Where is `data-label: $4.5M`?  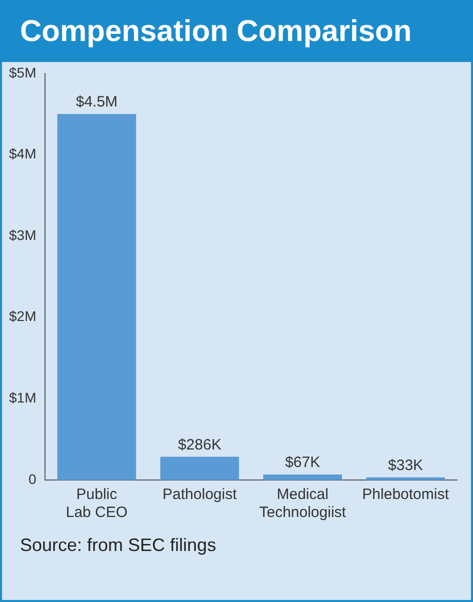
data-label: $4.5M is located at coordinates (97, 102).